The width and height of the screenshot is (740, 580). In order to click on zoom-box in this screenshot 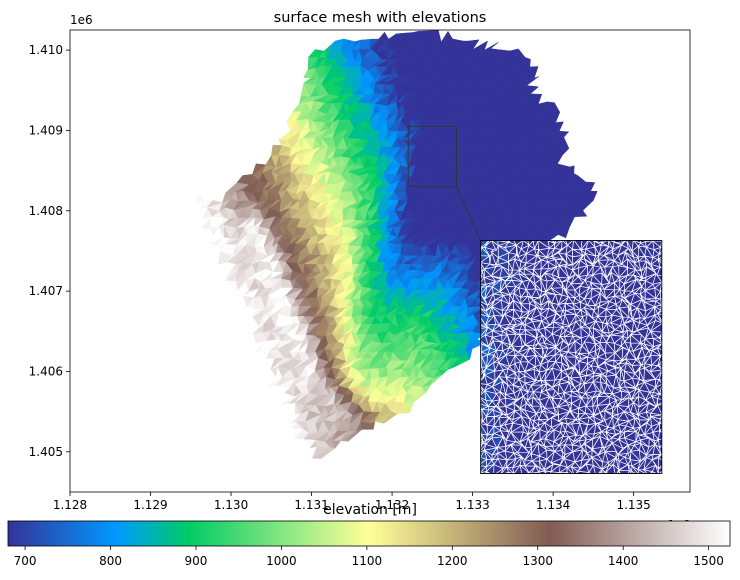, I will do `click(432, 156)`.